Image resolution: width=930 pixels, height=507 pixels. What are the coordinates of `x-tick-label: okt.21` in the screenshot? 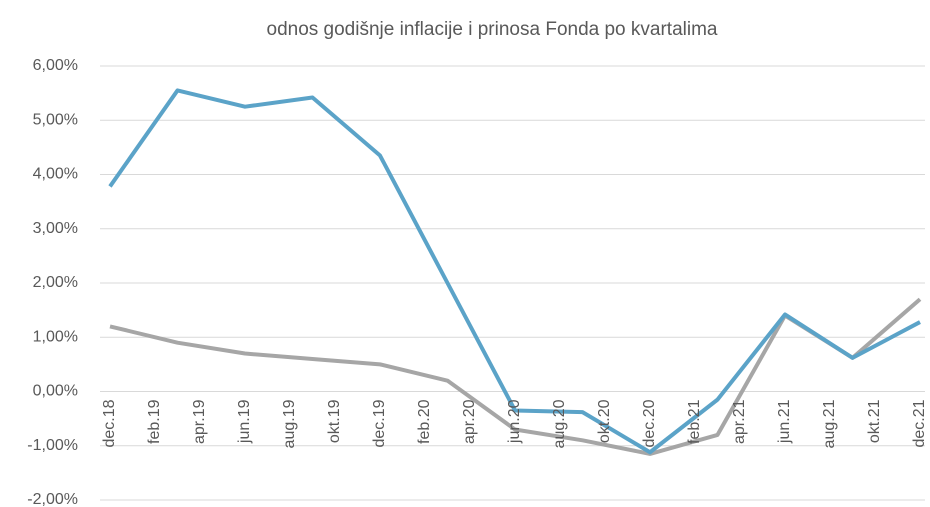 It's located at (874, 421).